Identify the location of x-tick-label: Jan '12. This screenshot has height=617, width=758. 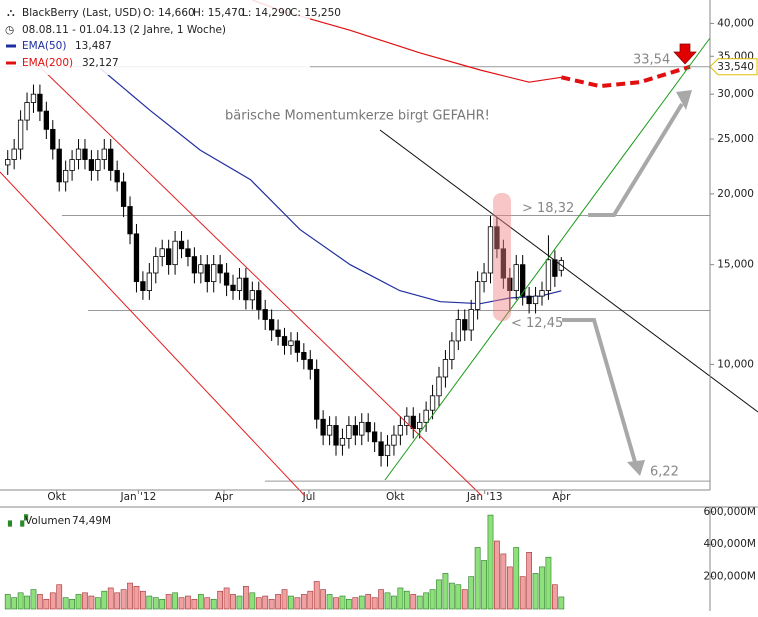
(138, 497).